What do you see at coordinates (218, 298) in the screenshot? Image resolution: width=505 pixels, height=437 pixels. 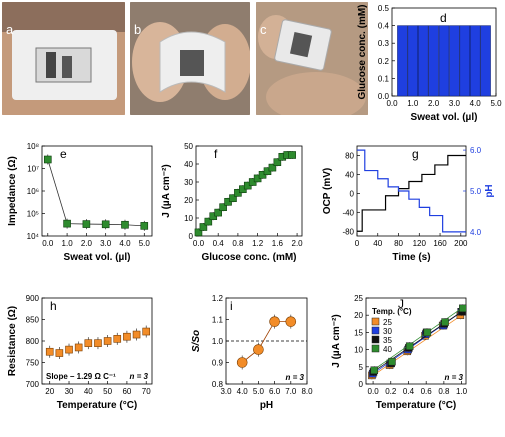 I see `panel-i-ytick-label: 1.2` at bounding box center [218, 298].